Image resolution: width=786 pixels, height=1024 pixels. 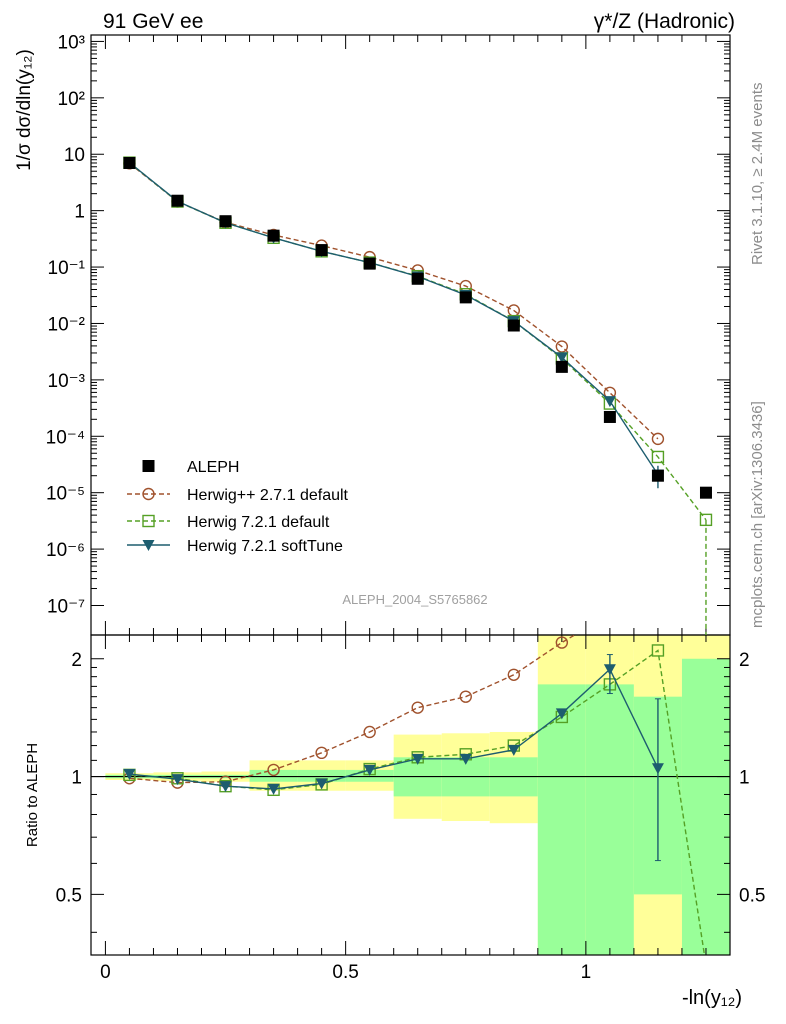 I want to click on y-axis-label-ratio: Ratio to ALEPH, so click(x=32, y=795).